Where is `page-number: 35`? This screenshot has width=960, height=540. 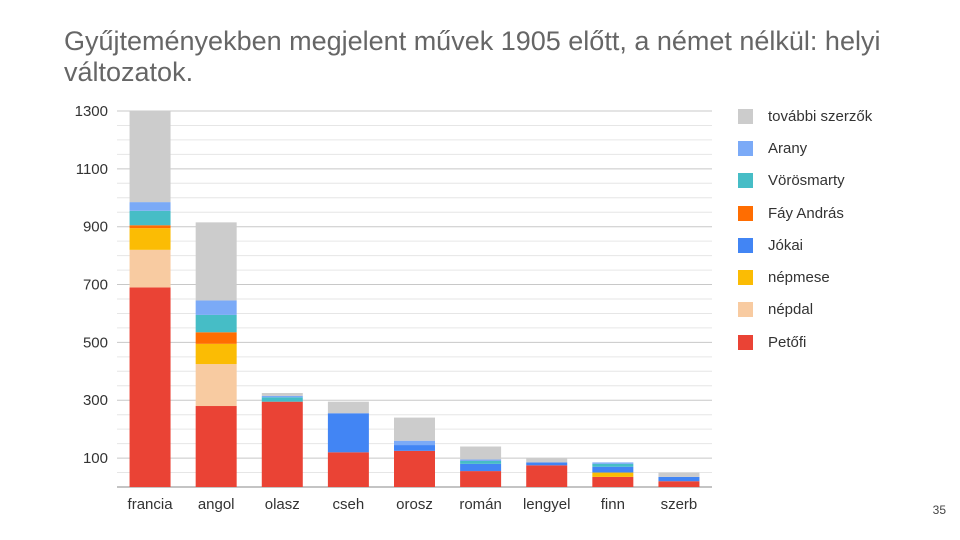 page-number: 35 is located at coordinates (939, 510).